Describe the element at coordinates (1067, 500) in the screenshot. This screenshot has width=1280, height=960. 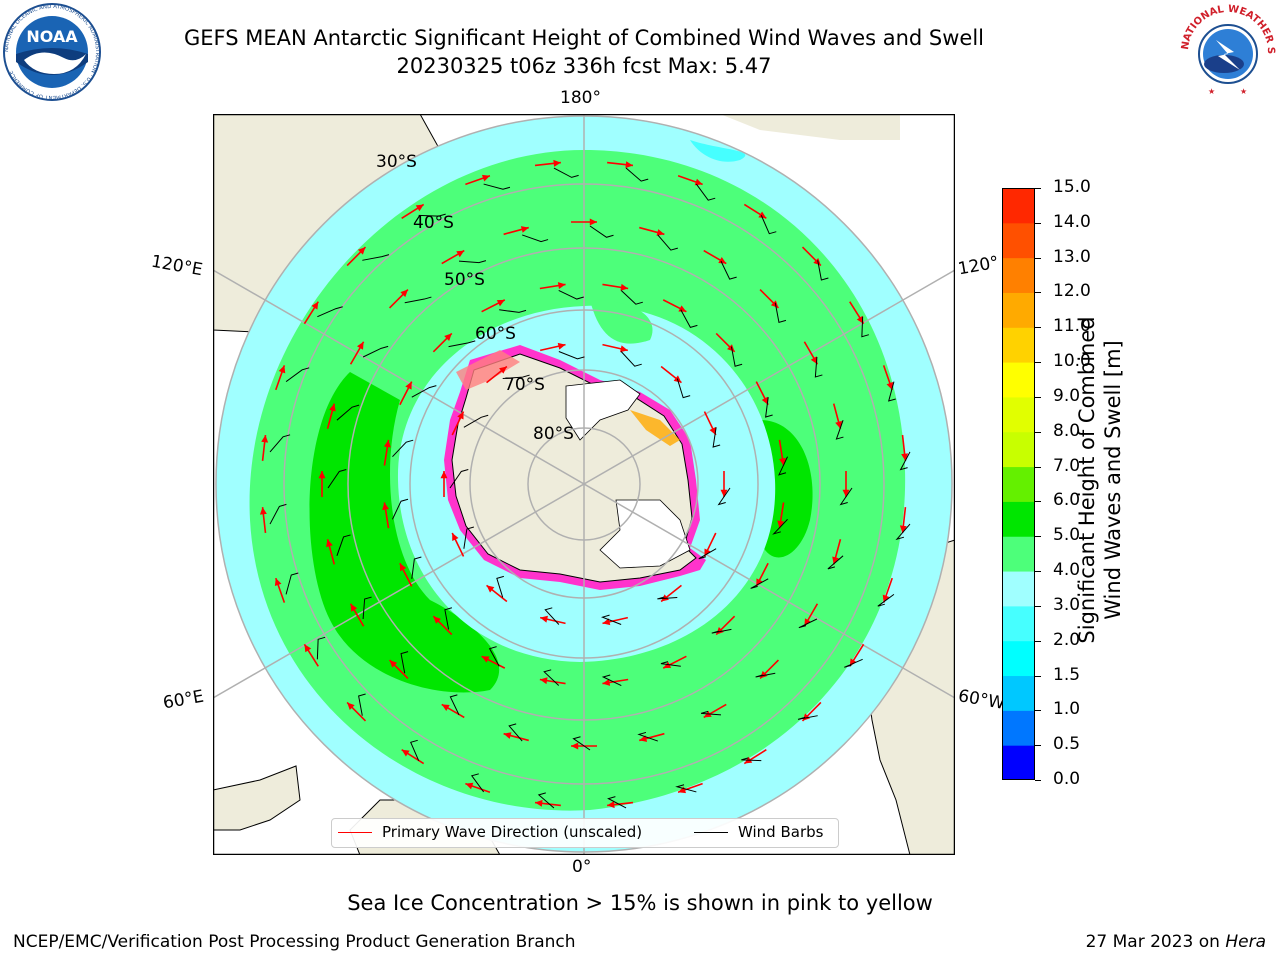
I see `colorbar-tick-label: 6.0` at that location.